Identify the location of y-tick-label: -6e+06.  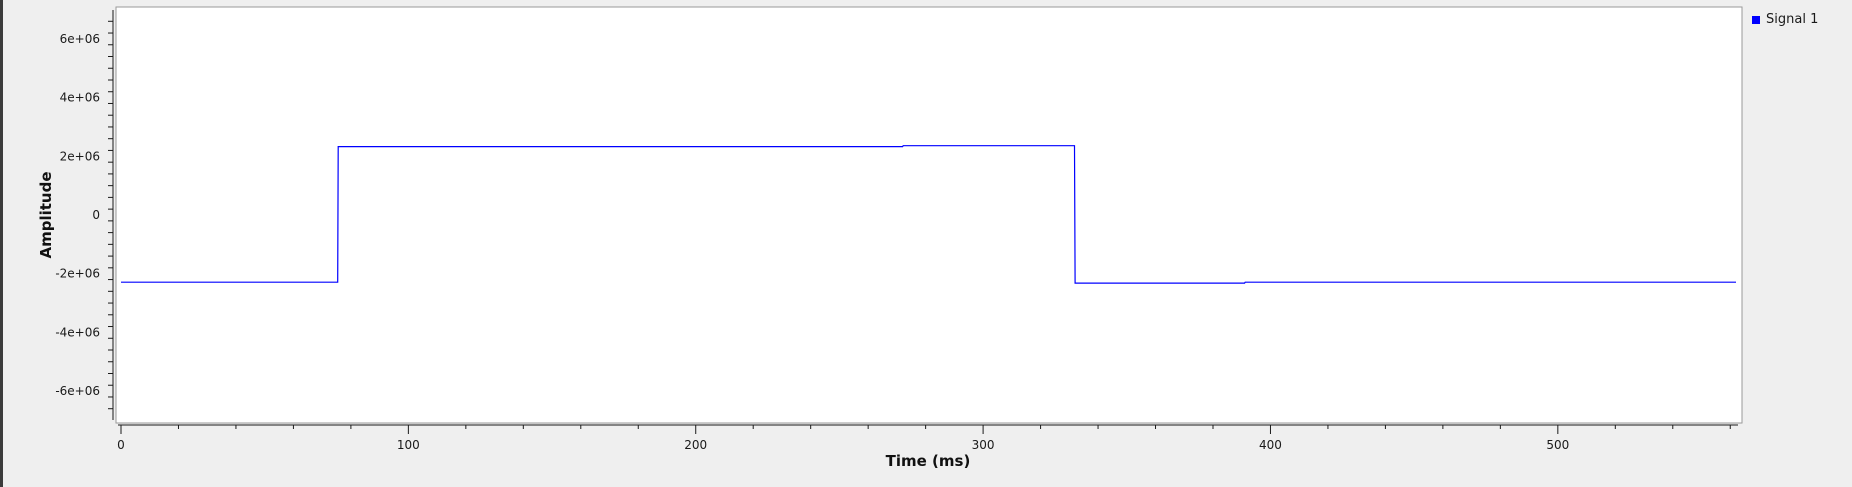
(77, 391).